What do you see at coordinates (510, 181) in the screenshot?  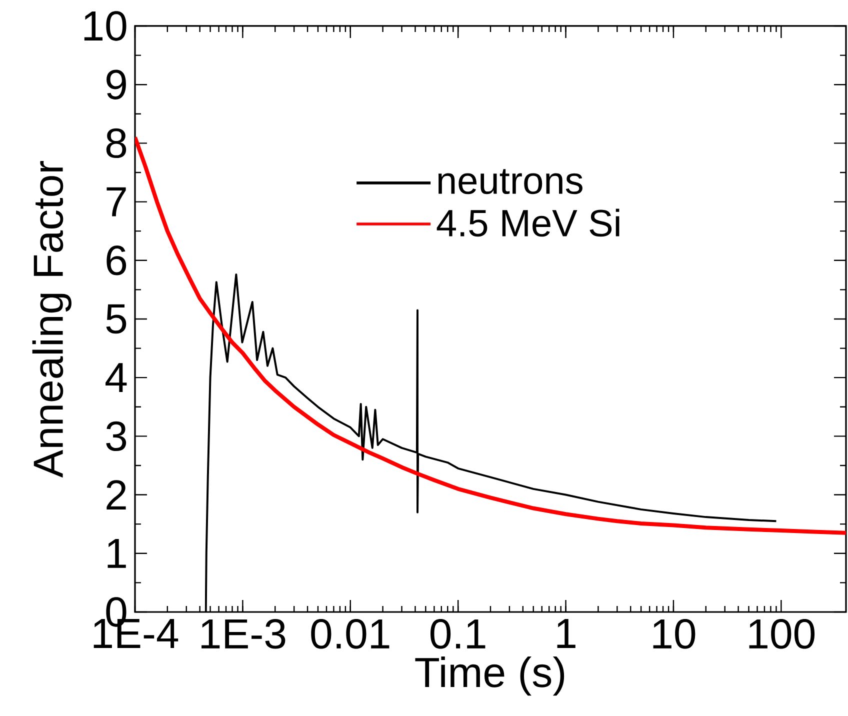 I see `legend-label: neutrons` at bounding box center [510, 181].